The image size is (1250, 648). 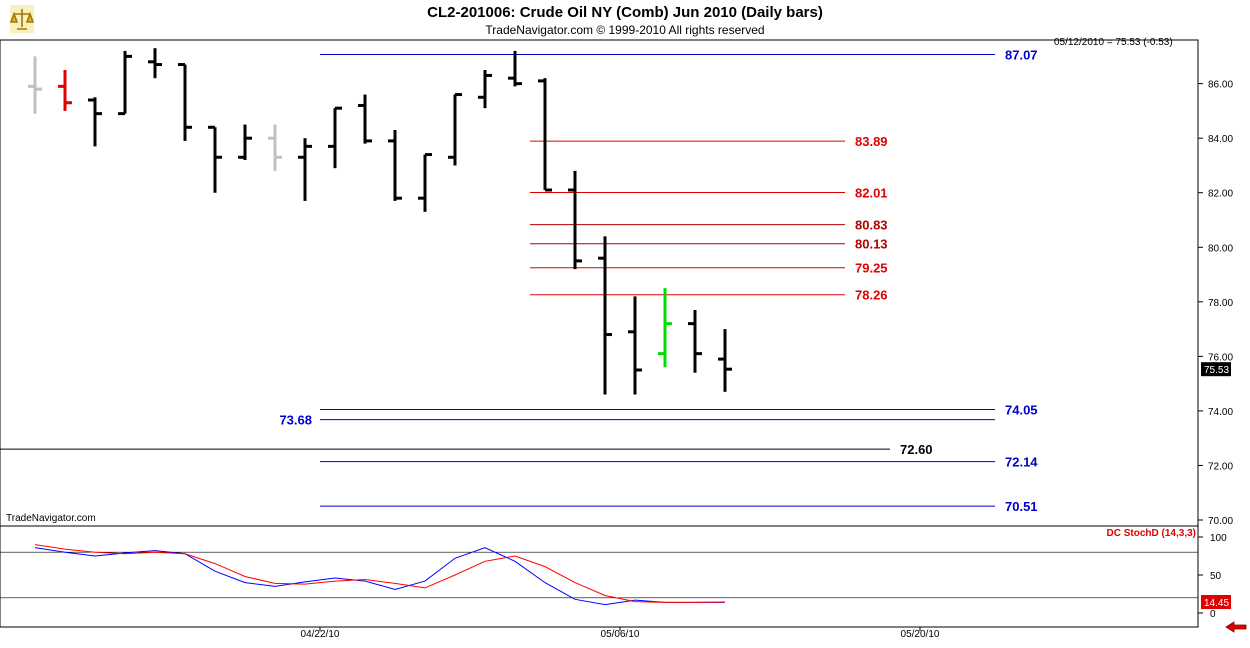 What do you see at coordinates (320, 634) in the screenshot?
I see `x-tick-label: 04/22/10` at bounding box center [320, 634].